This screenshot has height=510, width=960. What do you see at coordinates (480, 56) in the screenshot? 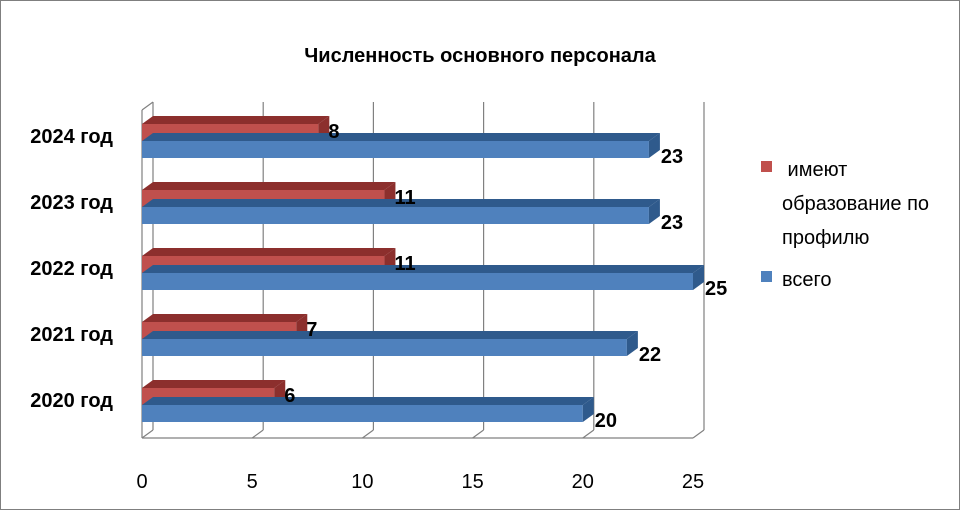
I see `chart-title: Численность основного персонала` at bounding box center [480, 56].